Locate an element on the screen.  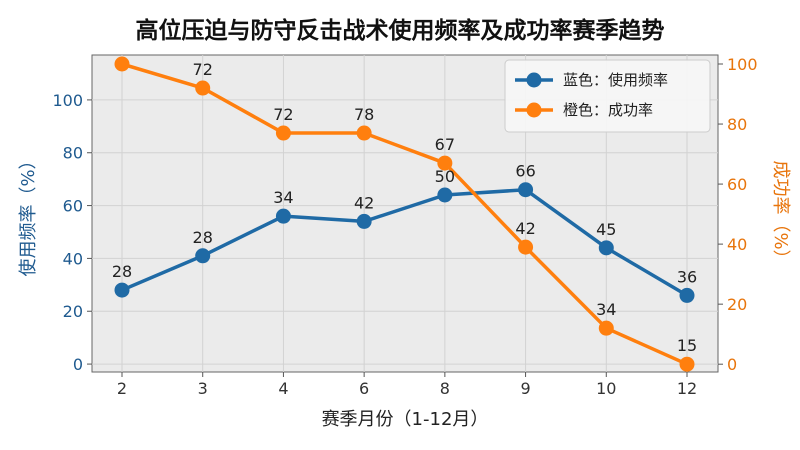
x-tick-label: 10 is located at coordinates (606, 388).